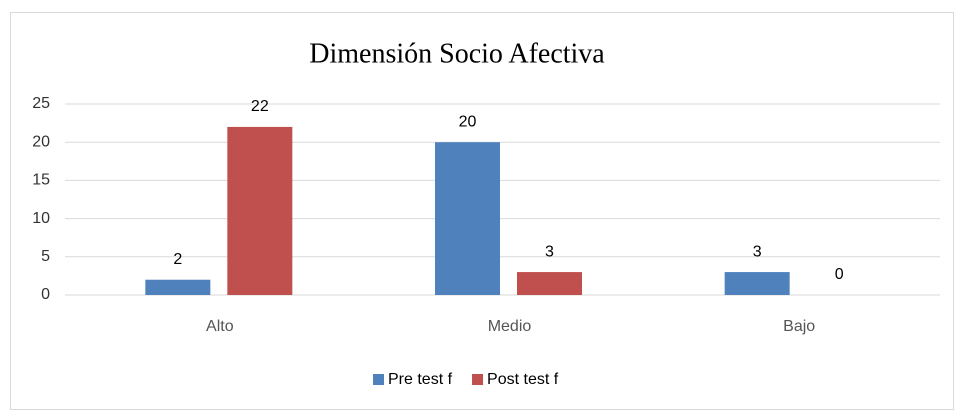  Describe the element at coordinates (41, 218) in the screenshot. I see `y-tick-label: 10` at that location.